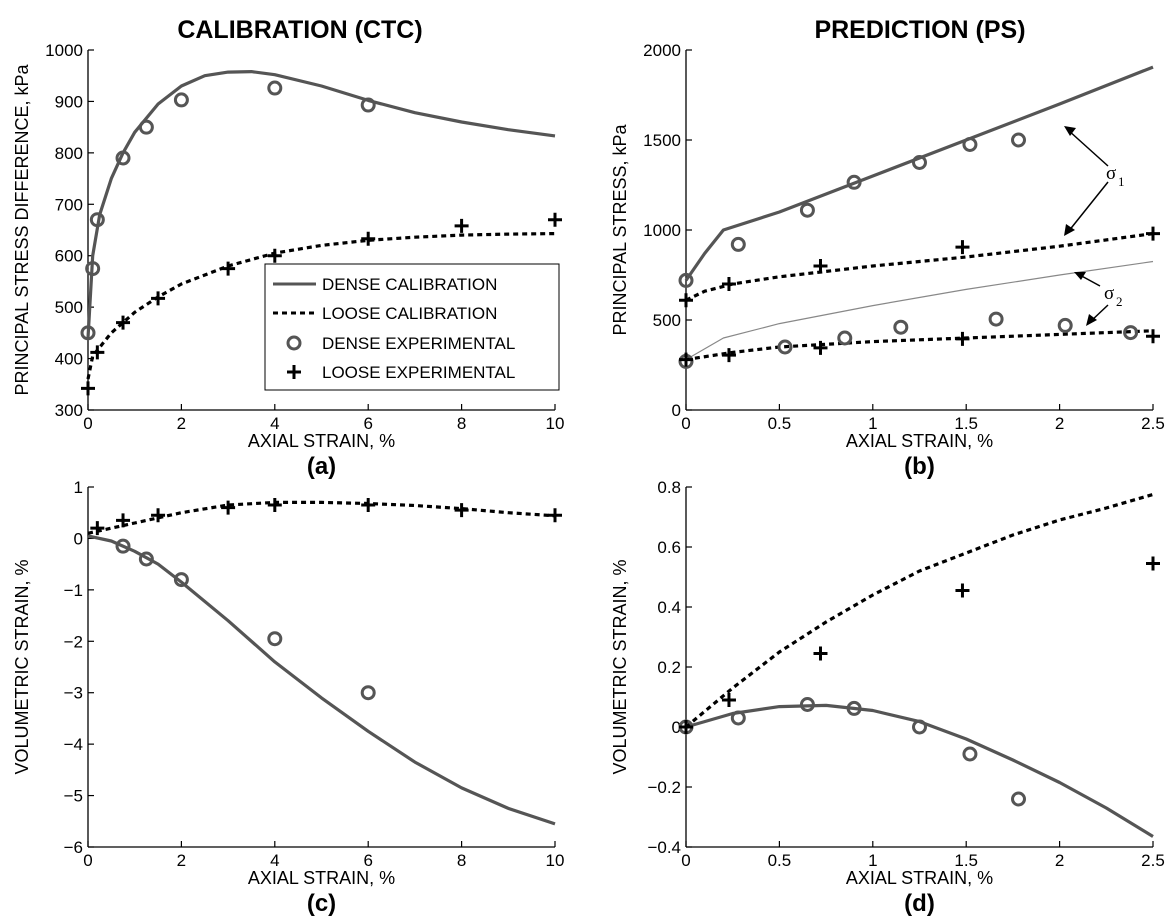  I want to click on y-tick-label: 400, so click(69, 359).